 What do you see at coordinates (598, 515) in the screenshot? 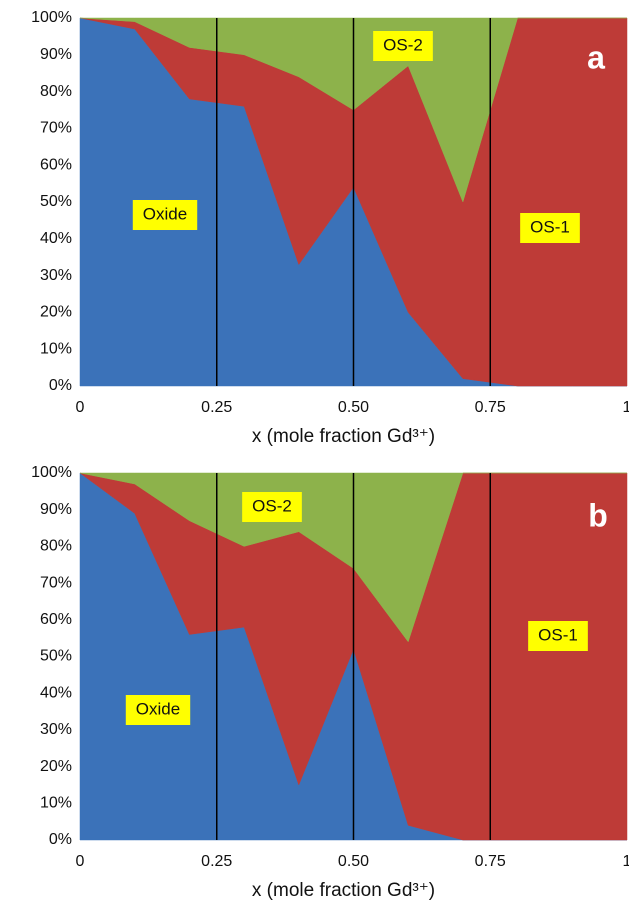
I see `panel-label: b` at bounding box center [598, 515].